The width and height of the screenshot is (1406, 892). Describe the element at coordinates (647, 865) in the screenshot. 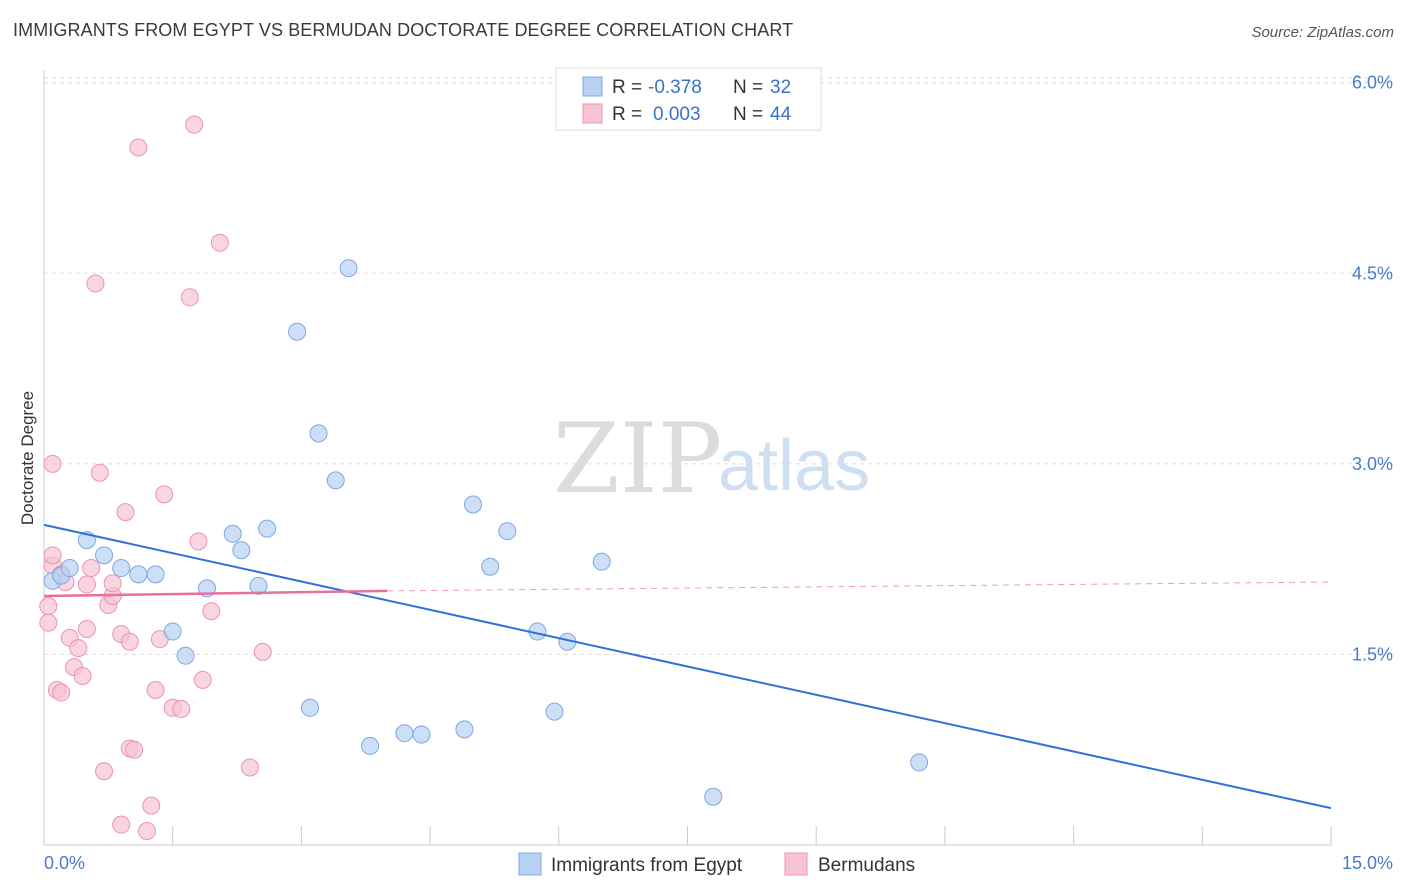

I see `bottom-legend-label-egypt: Immigrants from Egypt` at that location.